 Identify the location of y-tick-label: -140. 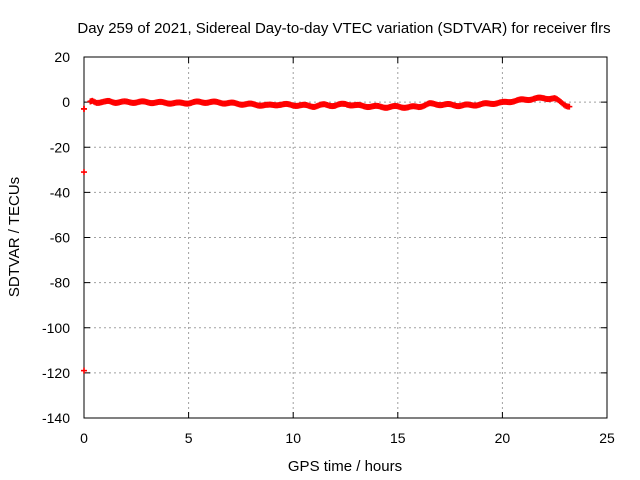
(56, 418).